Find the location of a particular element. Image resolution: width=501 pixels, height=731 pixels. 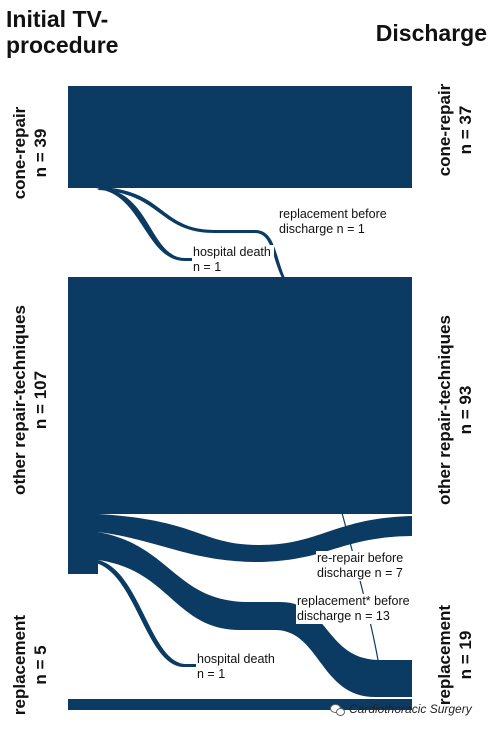

wechat-icon is located at coordinates (337, 709).